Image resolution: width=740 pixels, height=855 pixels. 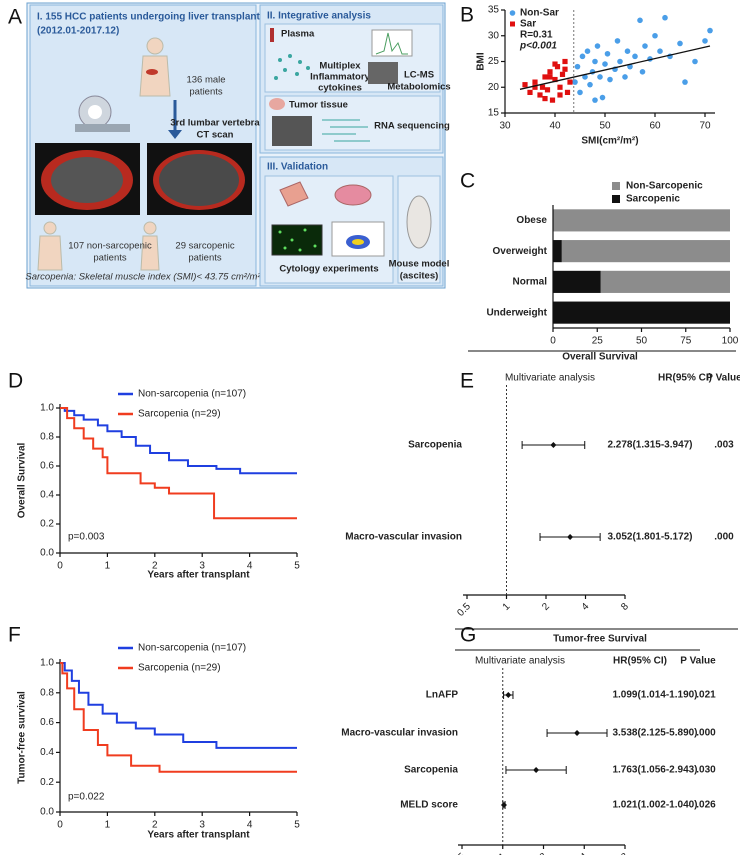 What do you see at coordinates (609, 141) in the screenshot?
I see `x-axis-label: SMI(cm²/m²)` at bounding box center [609, 141].